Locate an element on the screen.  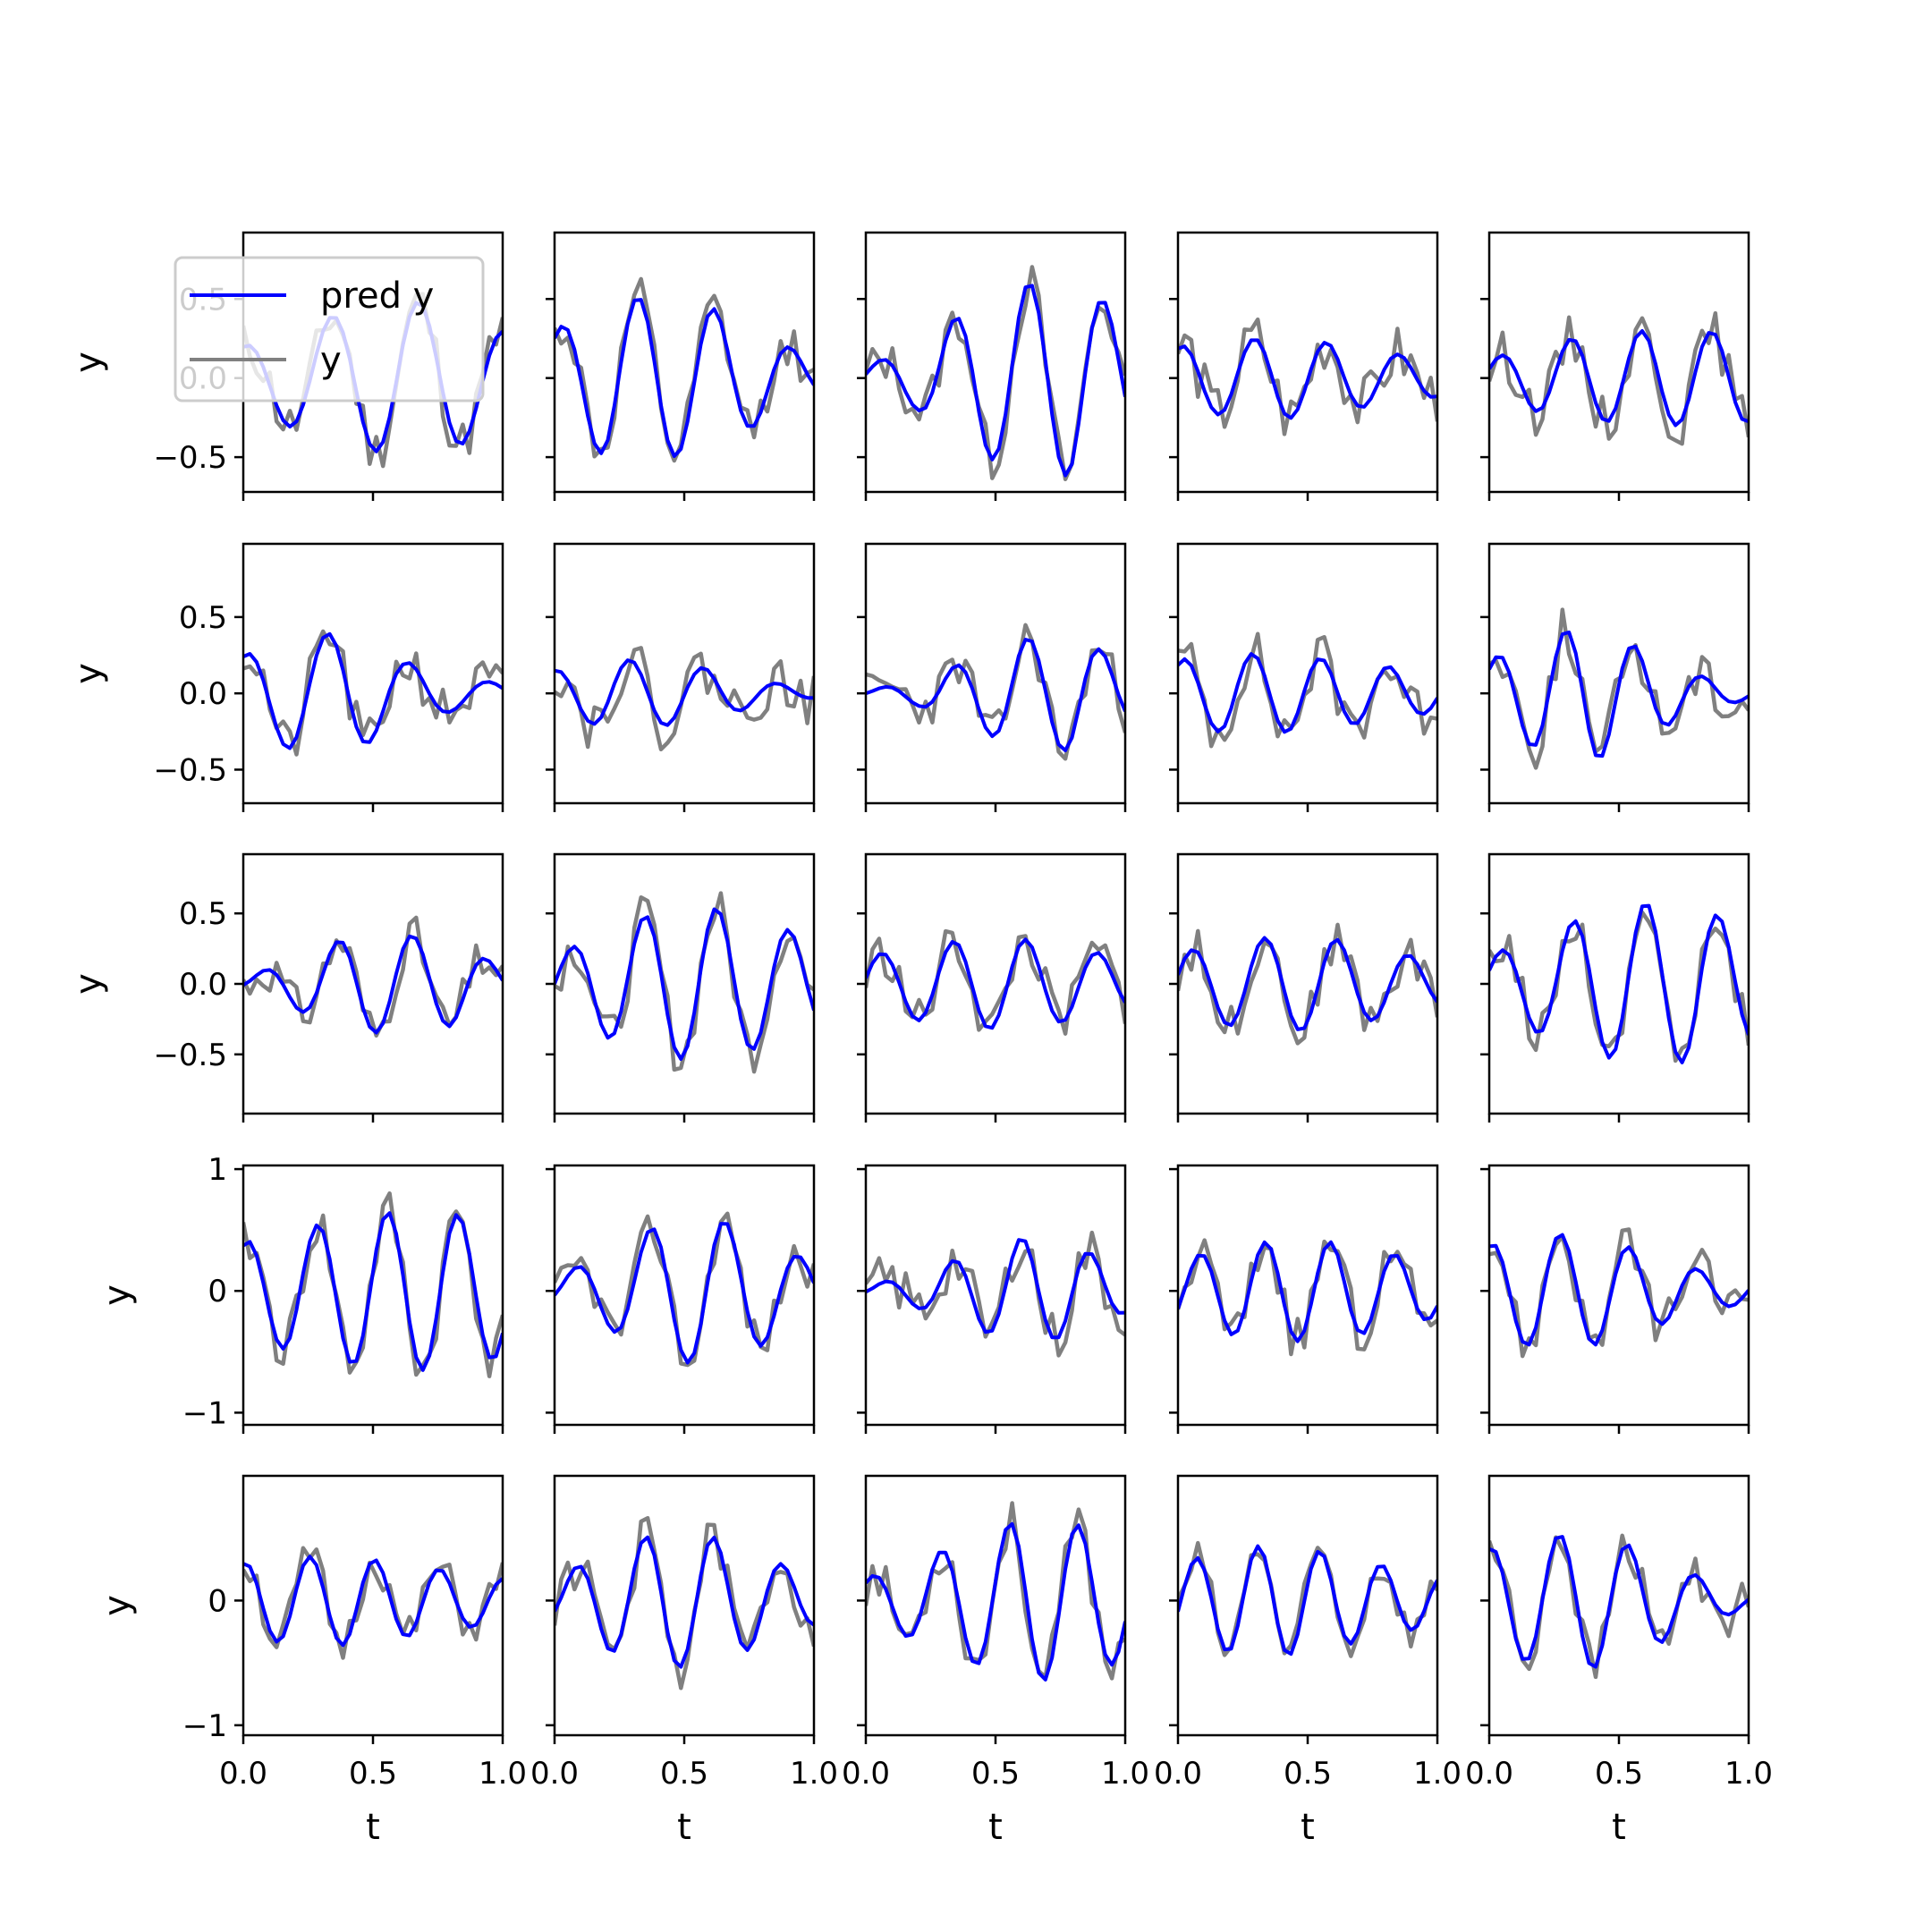
subplot-r3-c5 is located at coordinates (1615, 987).